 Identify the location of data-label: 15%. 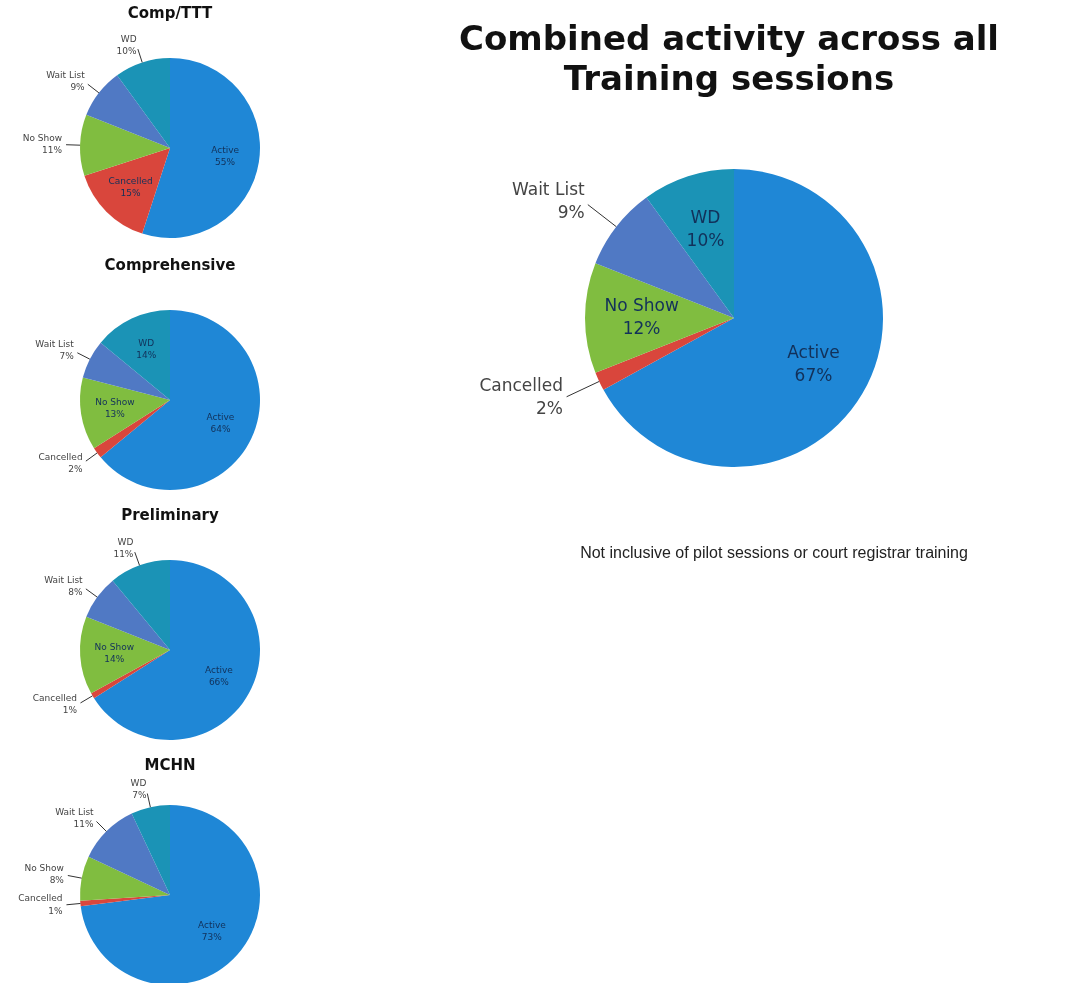
(130, 192).